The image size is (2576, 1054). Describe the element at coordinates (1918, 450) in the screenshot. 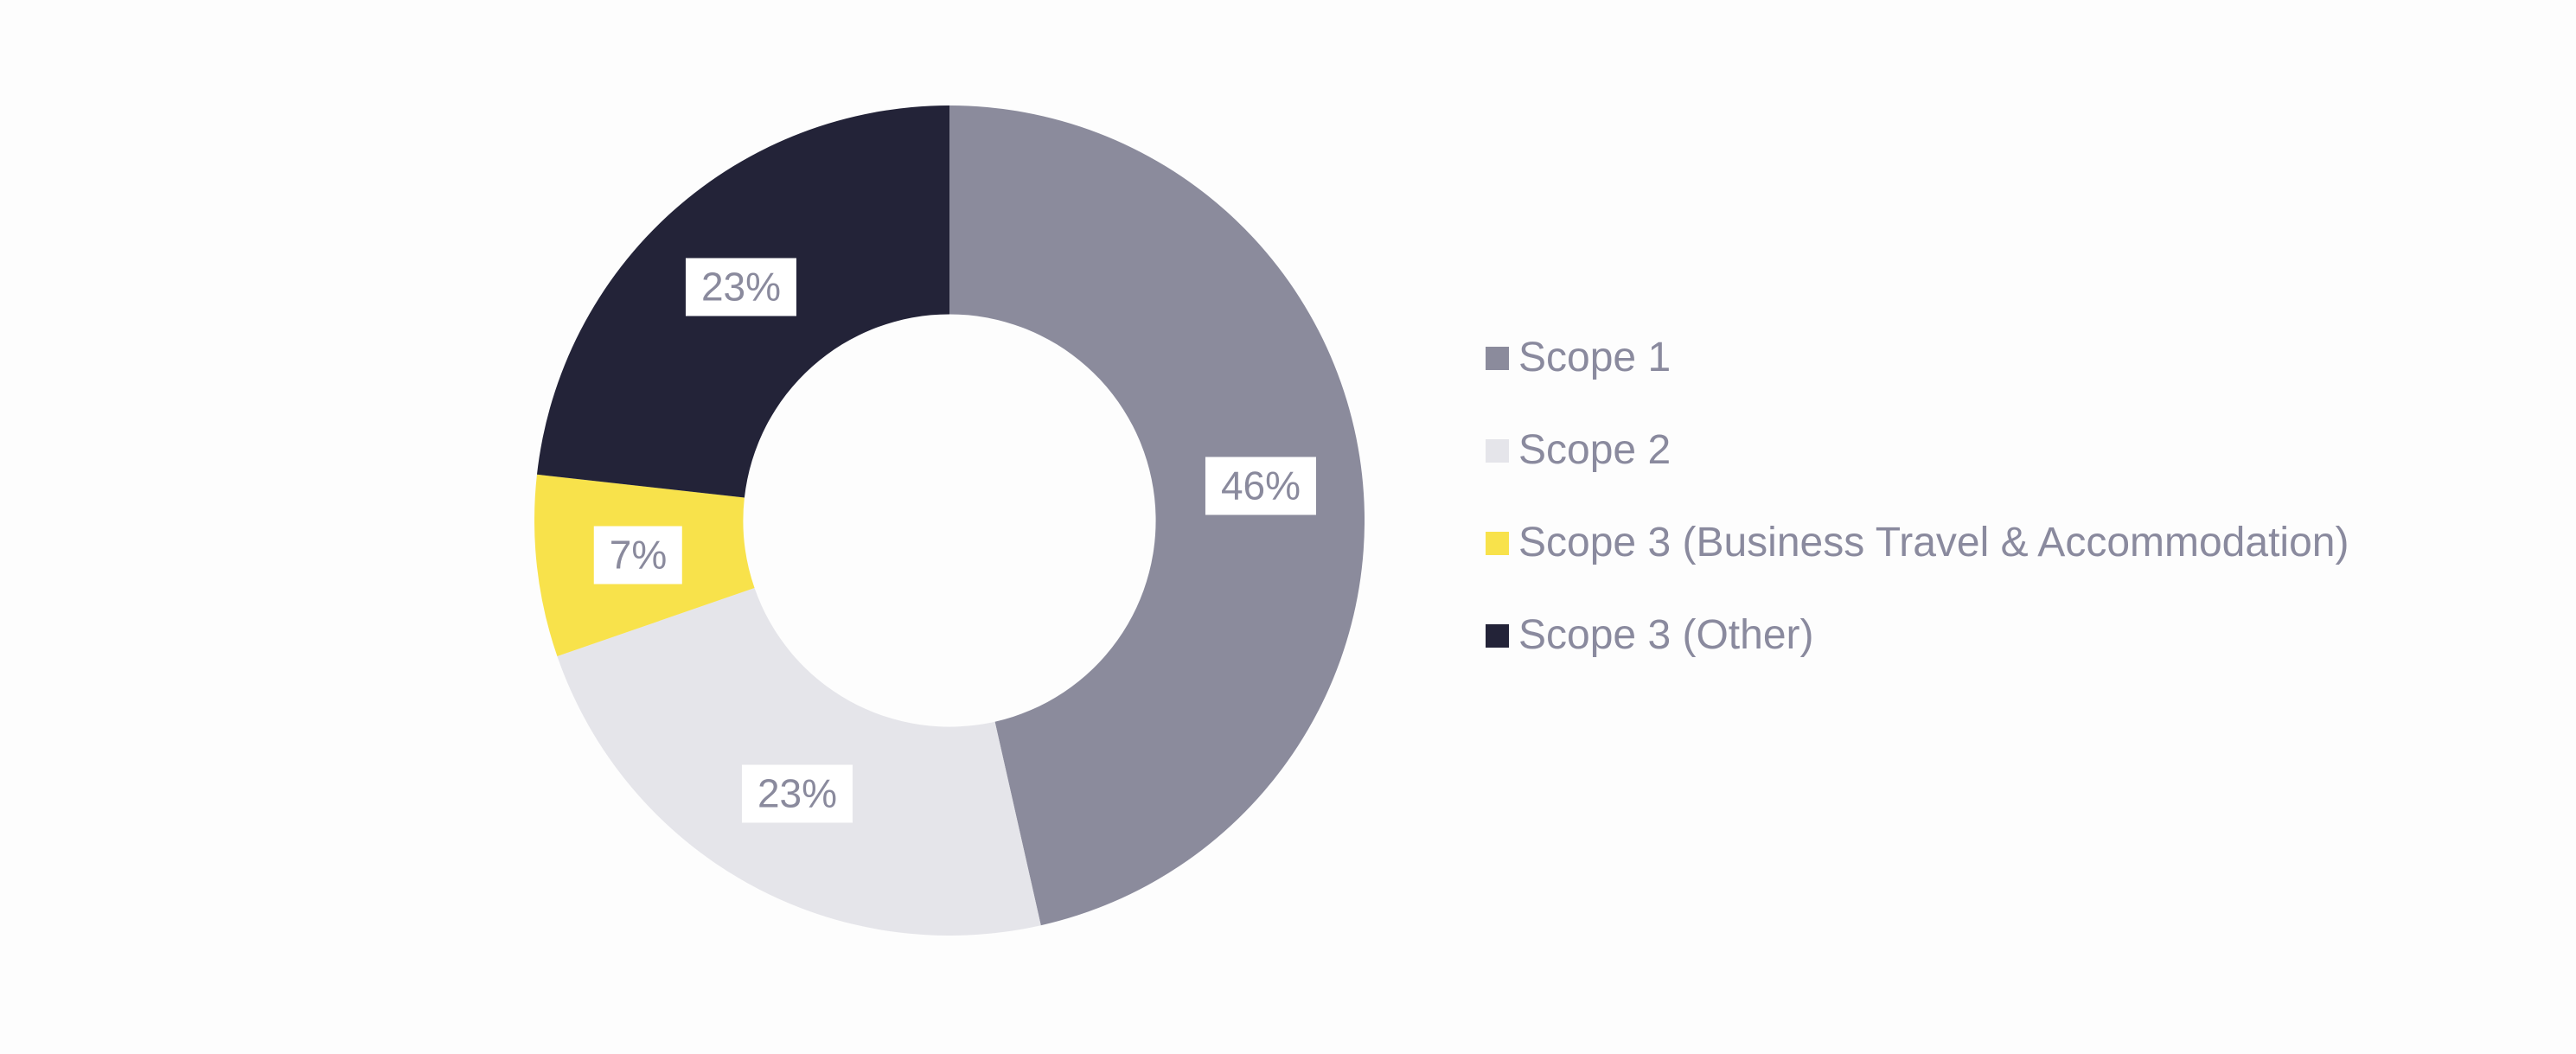

I see `legend-item-scope-2: Scope 2` at that location.